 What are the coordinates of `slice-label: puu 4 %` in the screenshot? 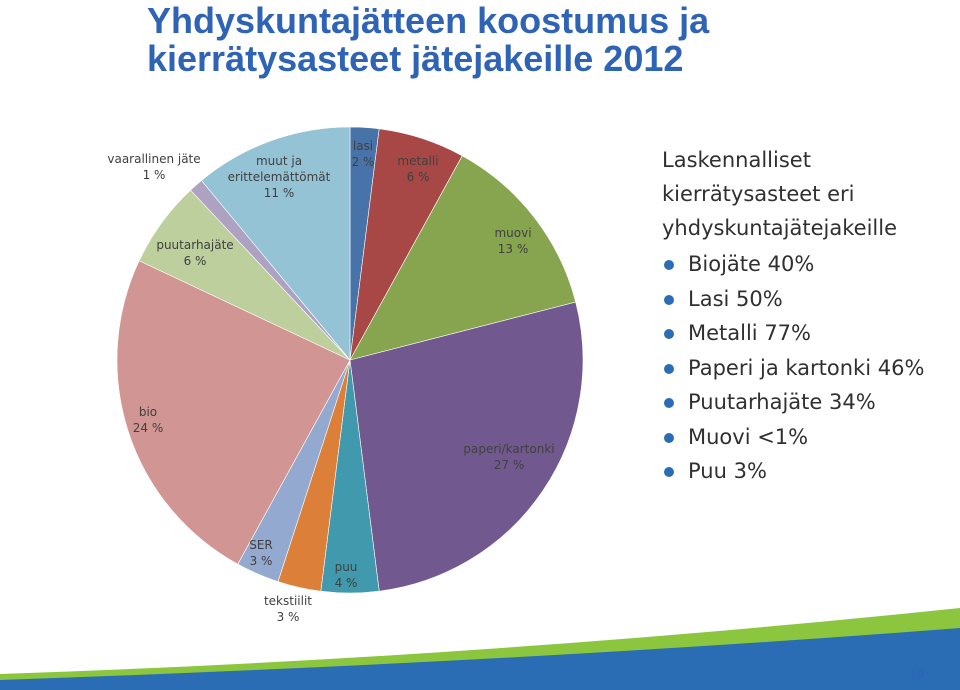 It's located at (346, 575).